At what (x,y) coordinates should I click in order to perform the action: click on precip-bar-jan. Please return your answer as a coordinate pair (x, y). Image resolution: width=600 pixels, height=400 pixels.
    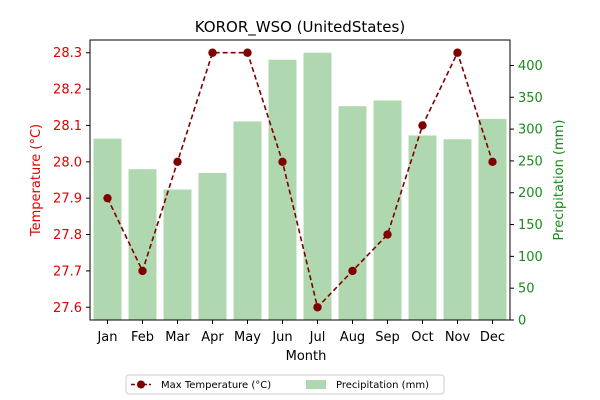
    Looking at the image, I should click on (107, 229).